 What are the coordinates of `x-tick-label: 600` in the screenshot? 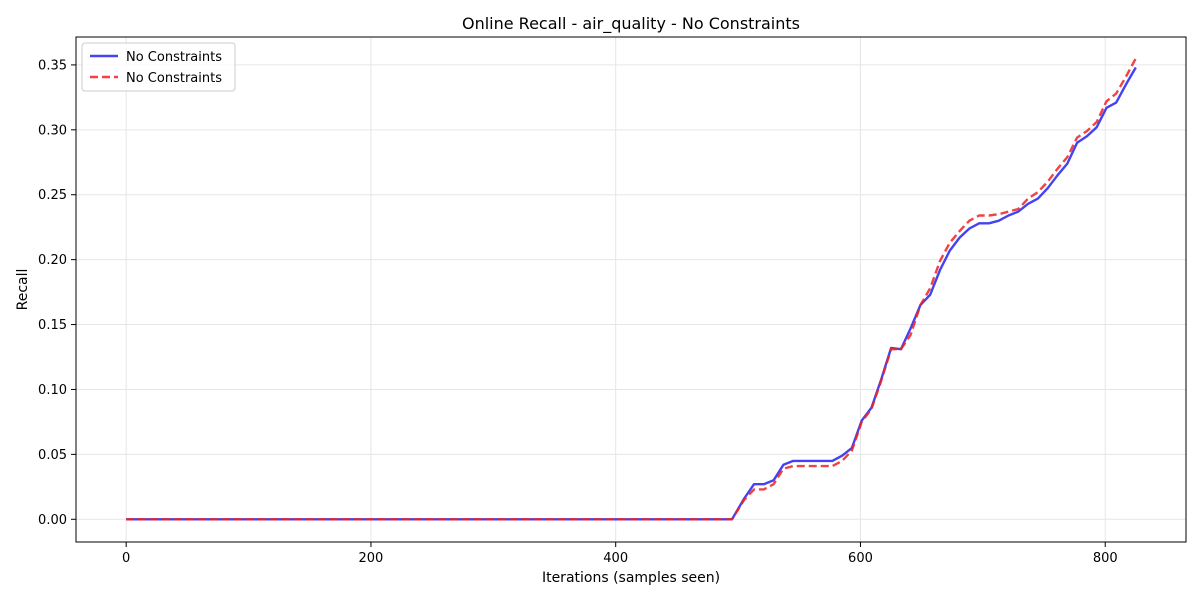 It's located at (860, 558).